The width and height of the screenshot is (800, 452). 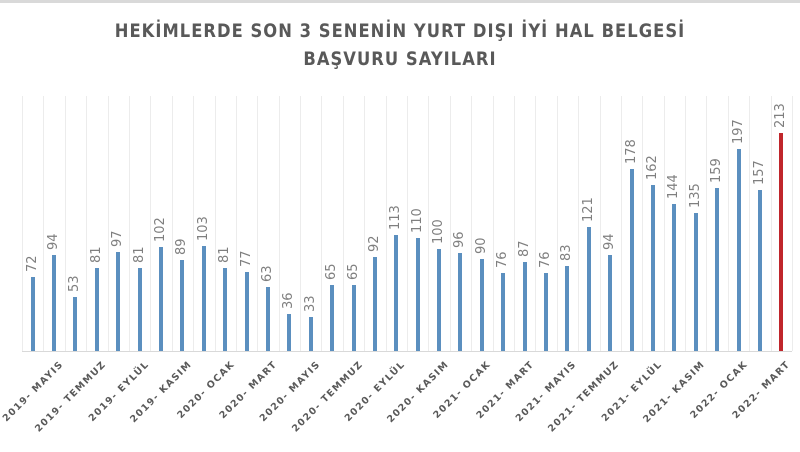 What do you see at coordinates (524, 248) in the screenshot?
I see `data-label: 87` at bounding box center [524, 248].